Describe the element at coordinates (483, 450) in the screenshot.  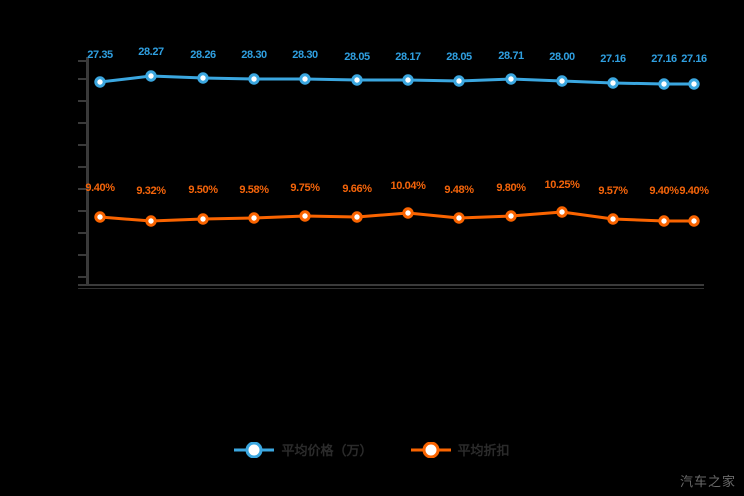
I see `legend-label-average-discount: 平均折扣` at that location.